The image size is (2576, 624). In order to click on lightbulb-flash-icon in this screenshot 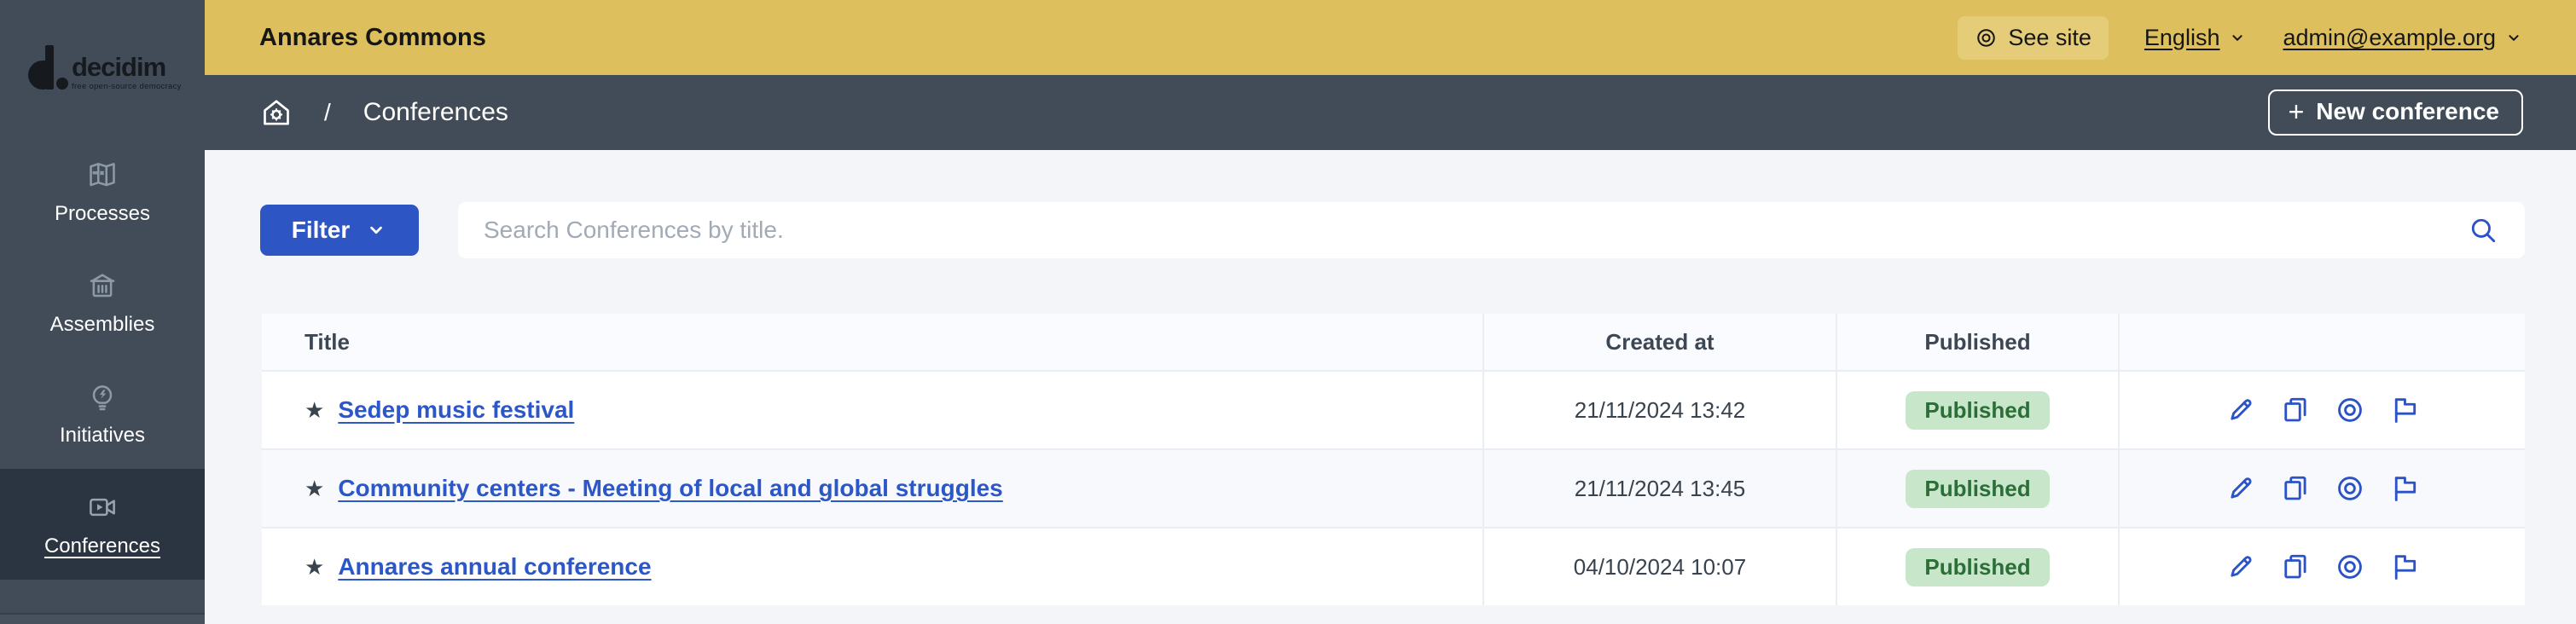, I will do `click(102, 396)`.